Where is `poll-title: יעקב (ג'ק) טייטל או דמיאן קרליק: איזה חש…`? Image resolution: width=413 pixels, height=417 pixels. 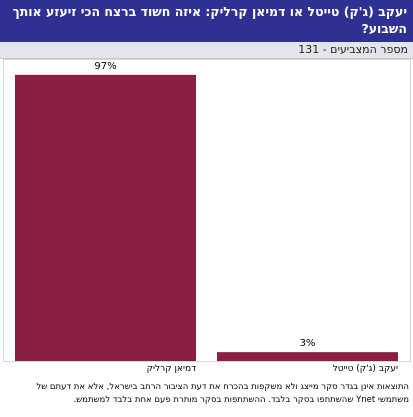 poll-title: יעקב (ג'ק) טייטל או דמיאן קרליק: איזה חש… is located at coordinates (206, 21).